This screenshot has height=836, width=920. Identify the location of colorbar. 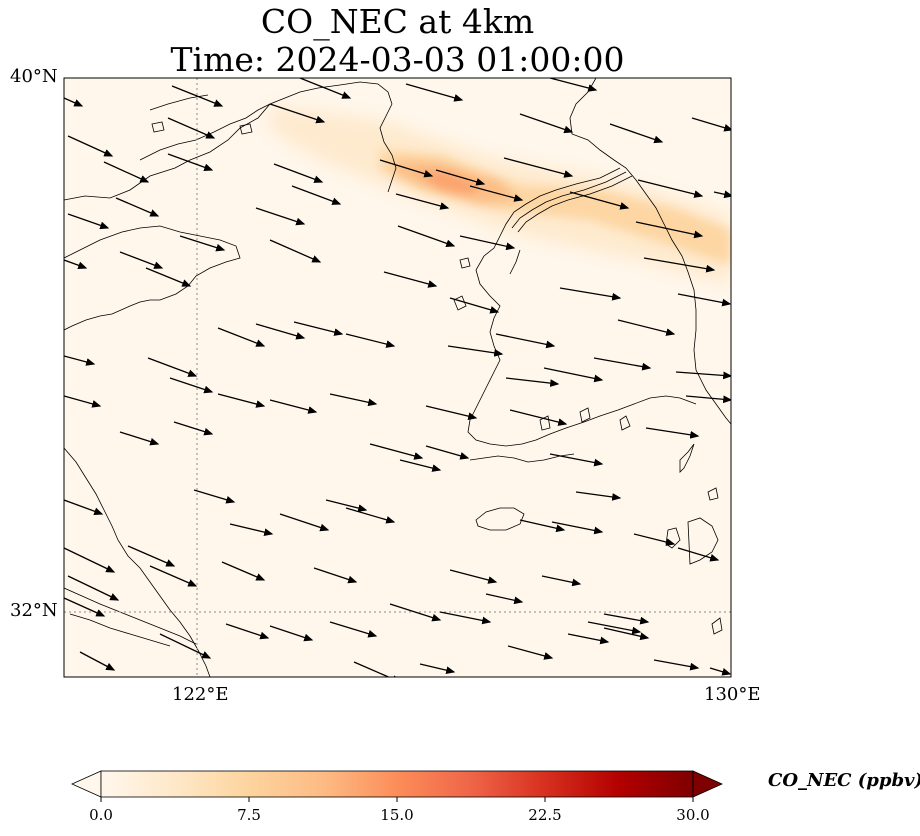
(397, 786).